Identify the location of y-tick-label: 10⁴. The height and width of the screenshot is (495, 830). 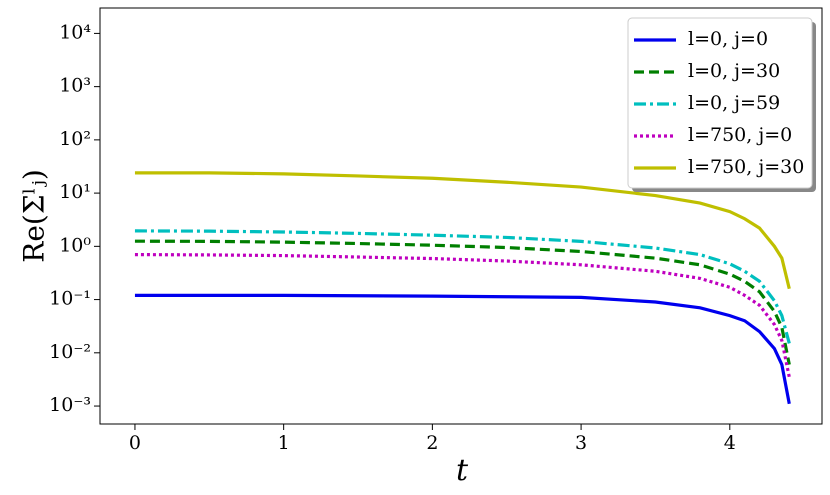
(75, 32).